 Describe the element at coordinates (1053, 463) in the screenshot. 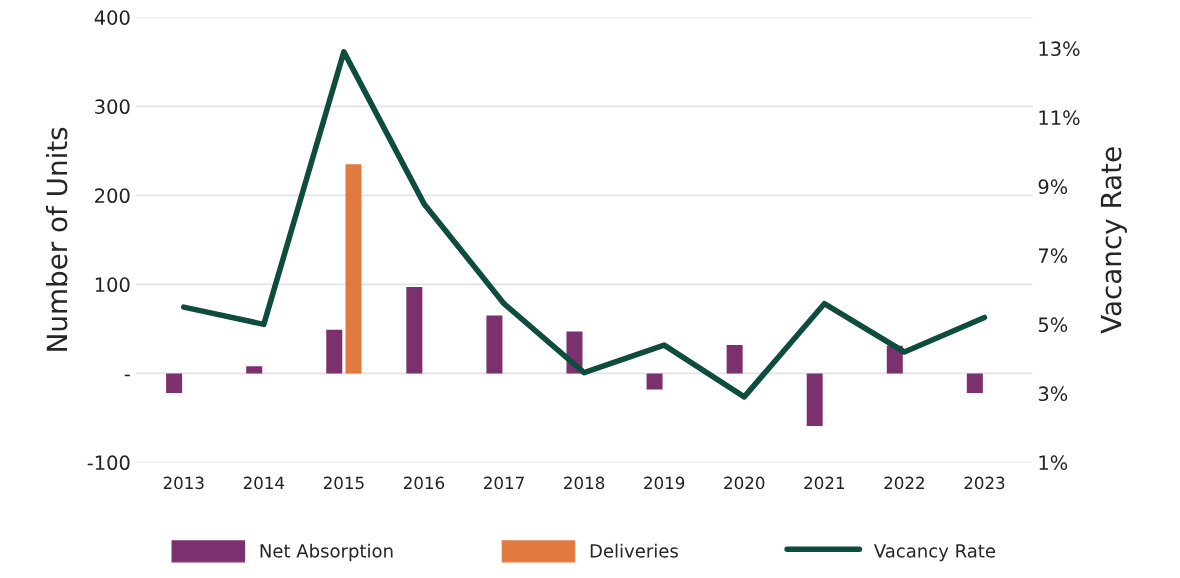

I see `y2-tick-label: 1%` at that location.